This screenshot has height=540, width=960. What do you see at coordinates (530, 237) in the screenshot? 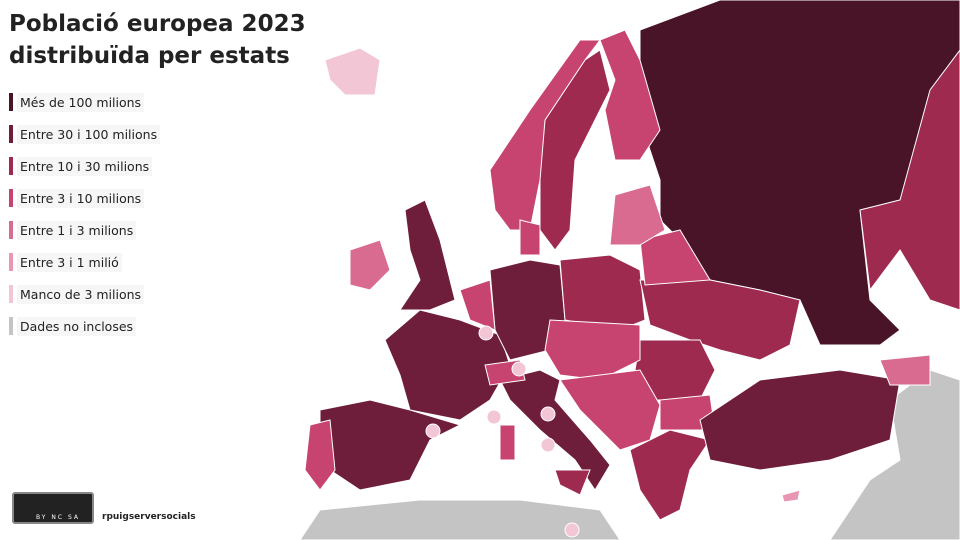
I see `denmark` at bounding box center [530, 237].